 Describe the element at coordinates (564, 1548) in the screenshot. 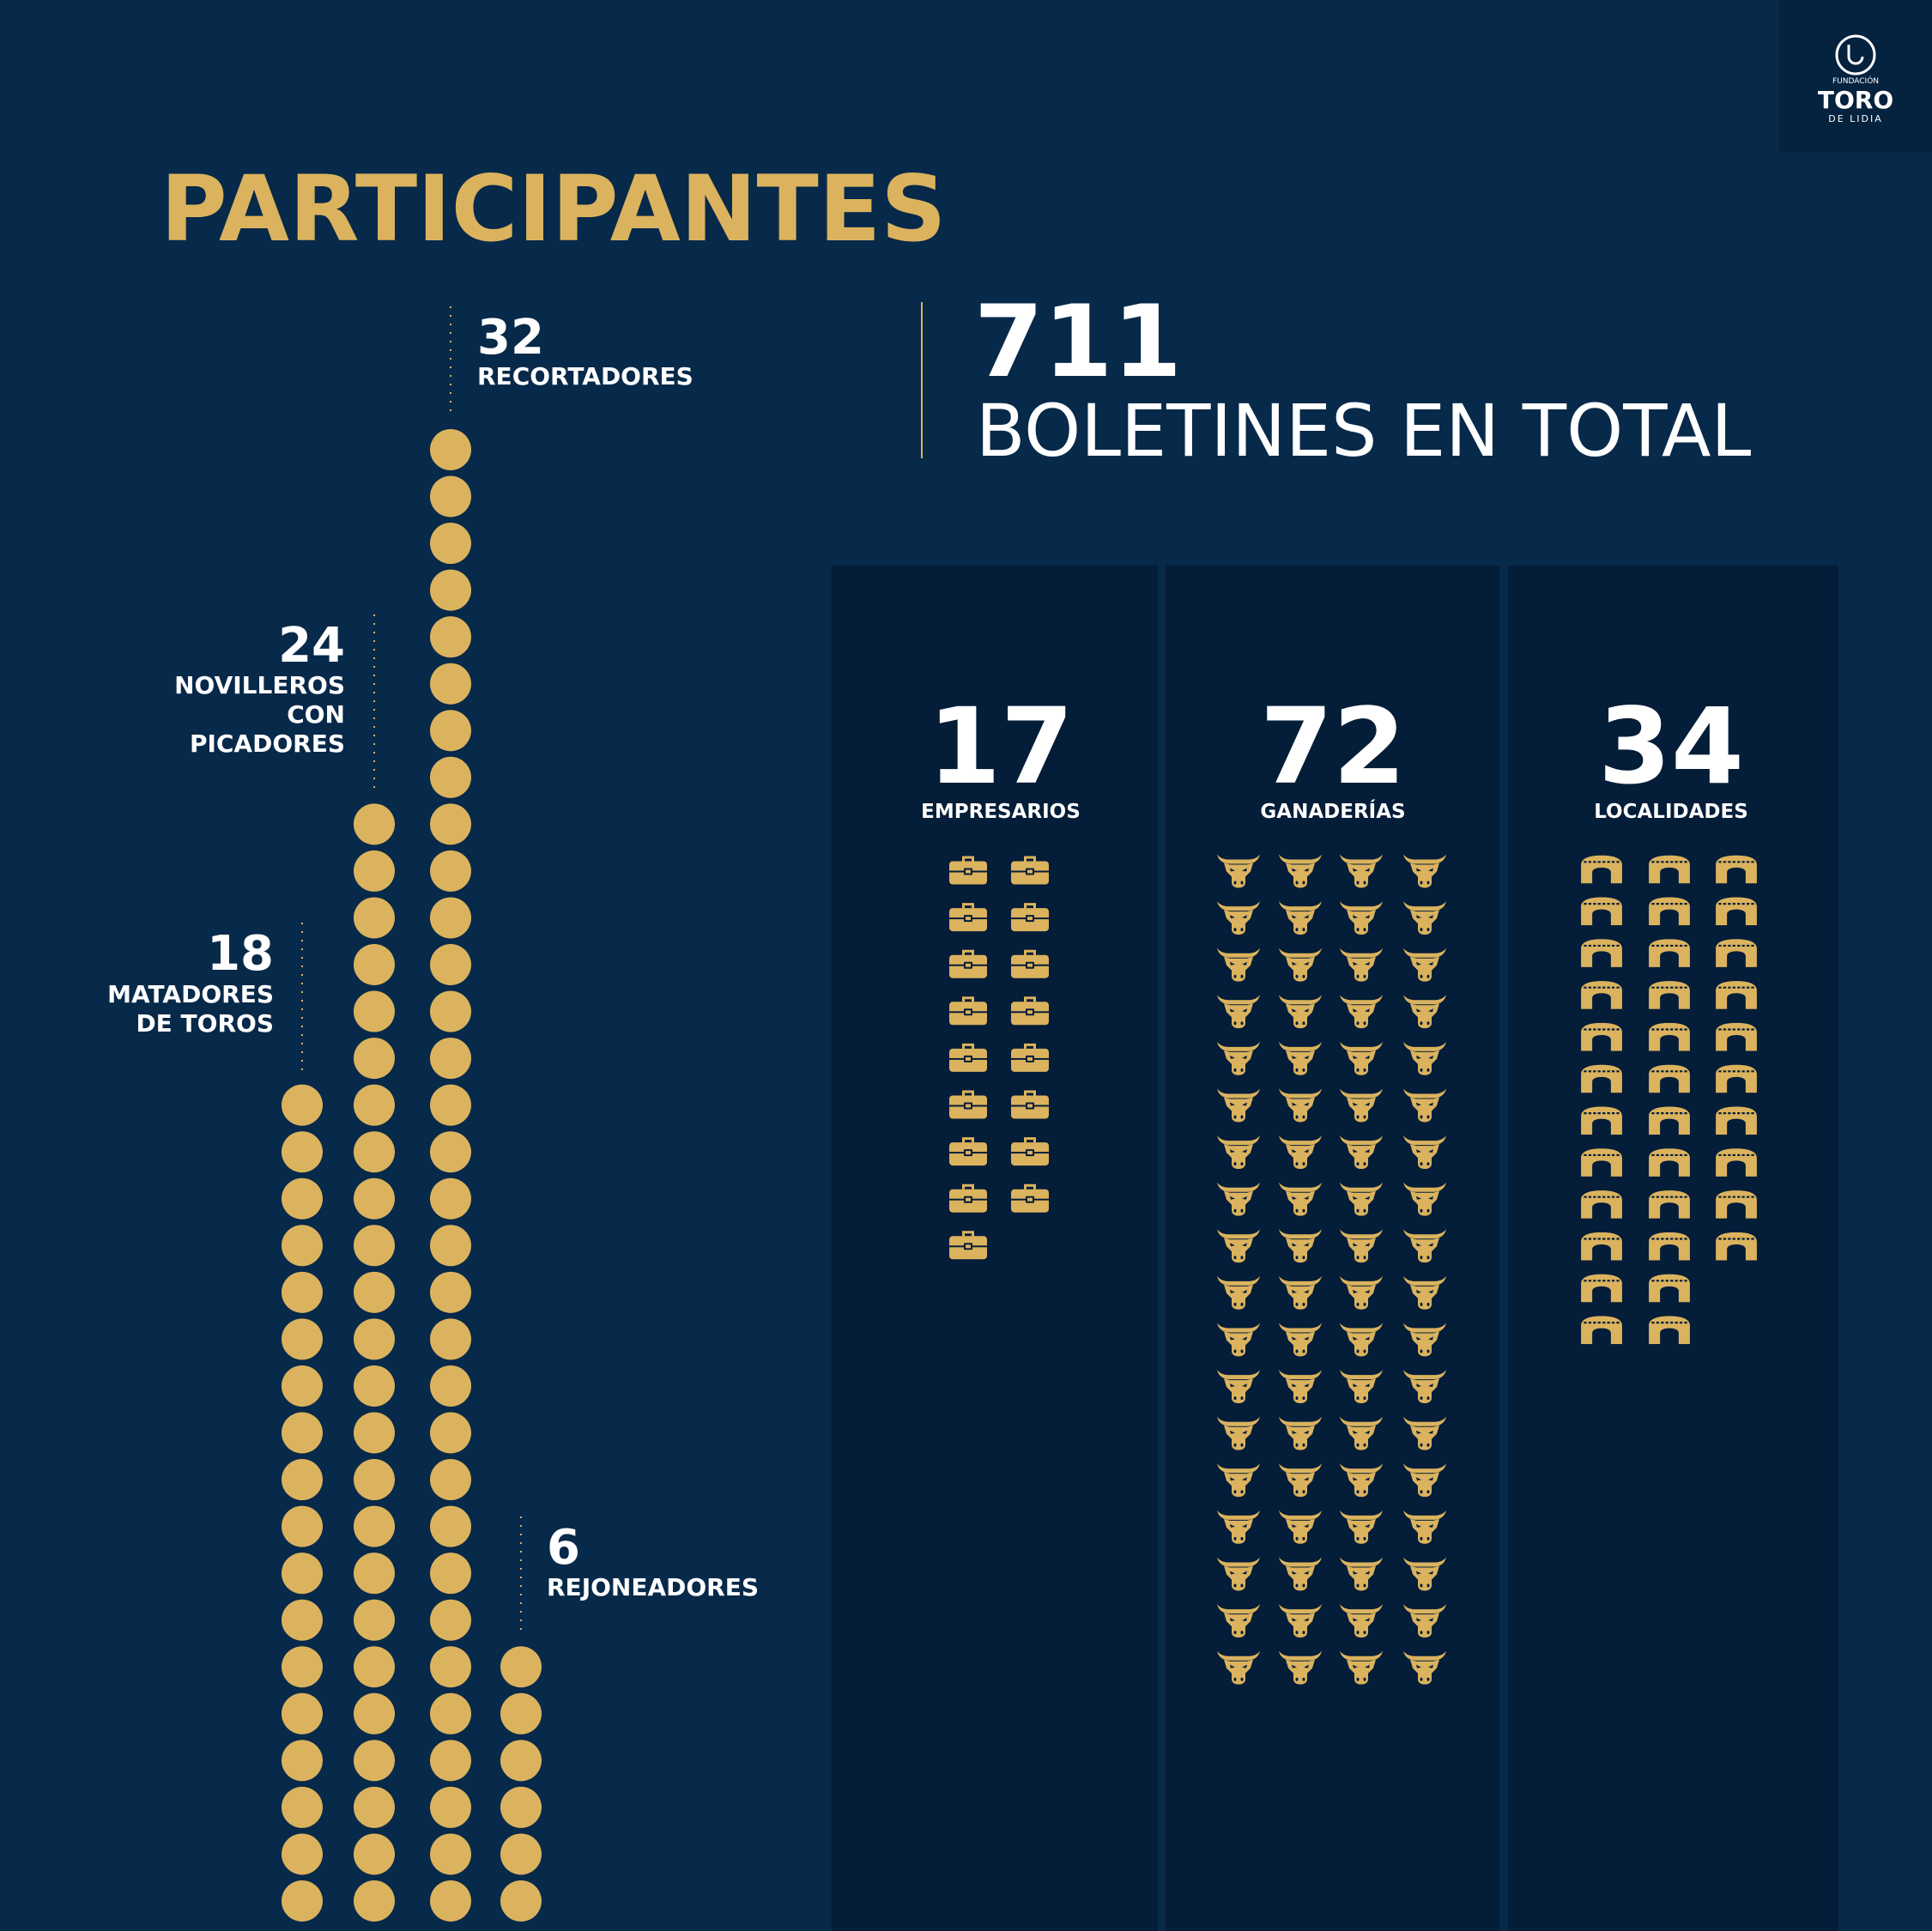

I see `participant-value: 6` at that location.